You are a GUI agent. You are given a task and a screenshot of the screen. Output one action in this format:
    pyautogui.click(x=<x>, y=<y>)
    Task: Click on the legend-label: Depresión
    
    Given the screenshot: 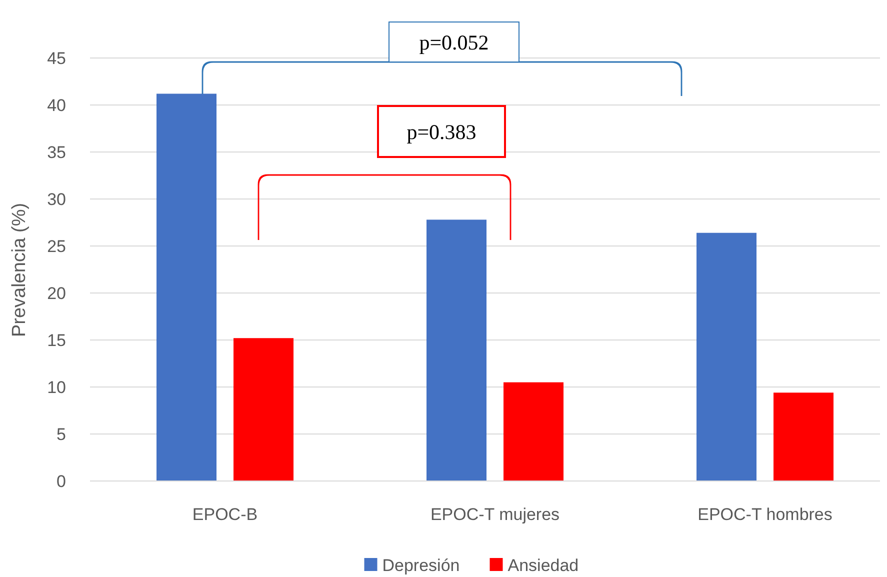 What is the action you would take?
    pyautogui.click(x=421, y=565)
    